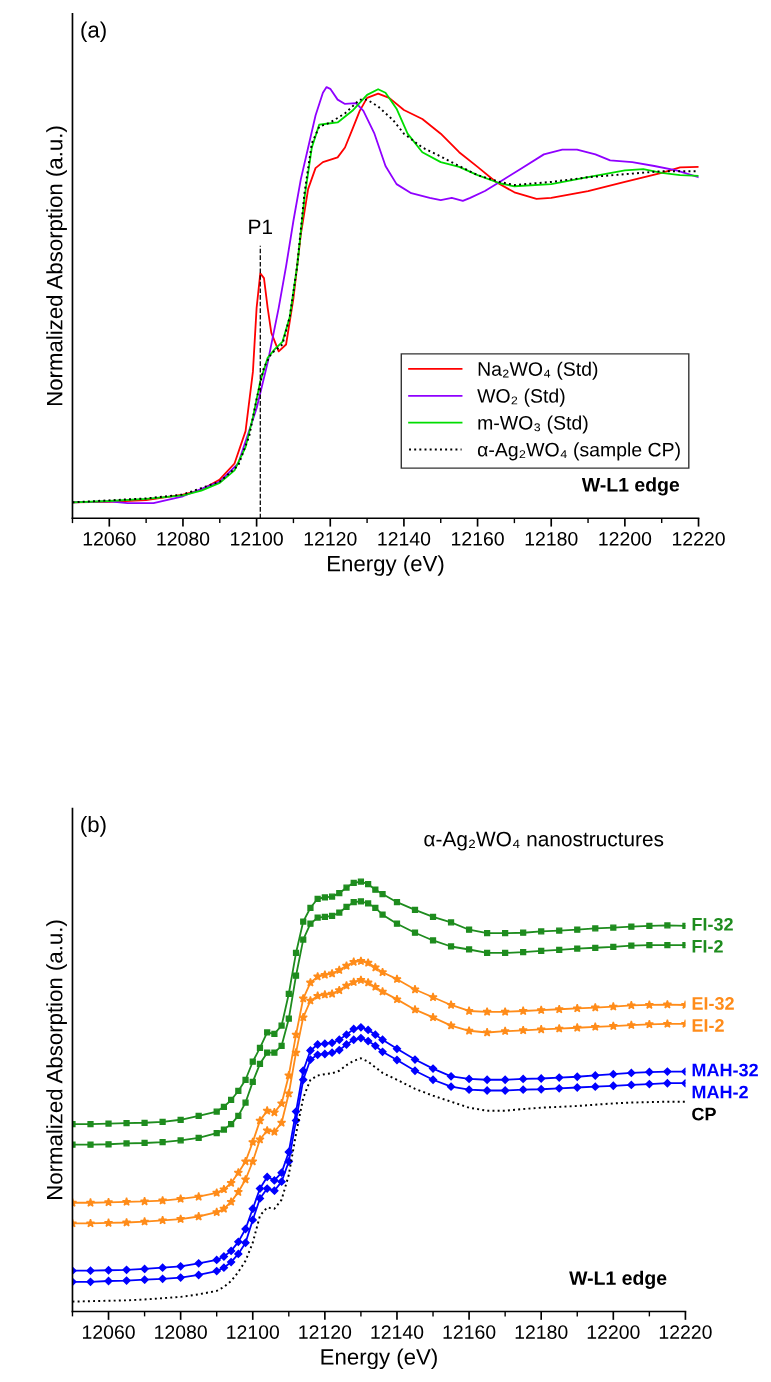  Describe the element at coordinates (56, 266) in the screenshot. I see `y-axis-title: Normalized Absorption (a.u.)` at that location.